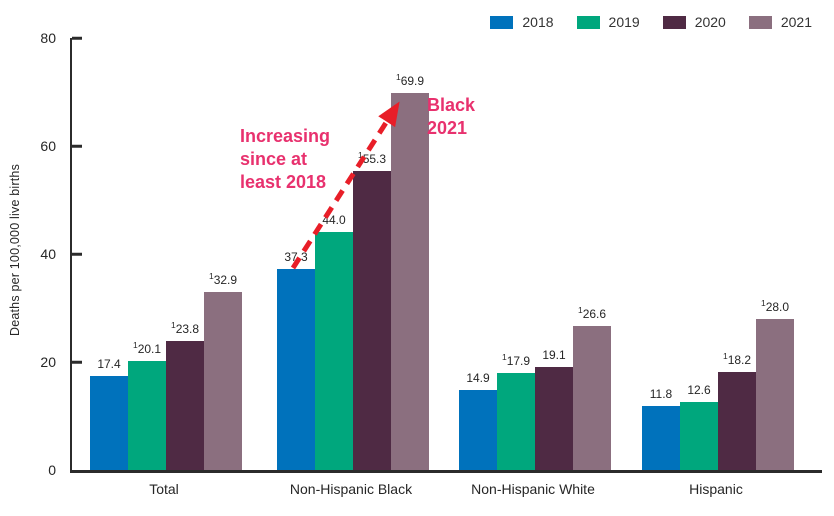 The height and width of the screenshot is (516, 834). I want to click on y-tick-label-0: 0, so click(52, 470).